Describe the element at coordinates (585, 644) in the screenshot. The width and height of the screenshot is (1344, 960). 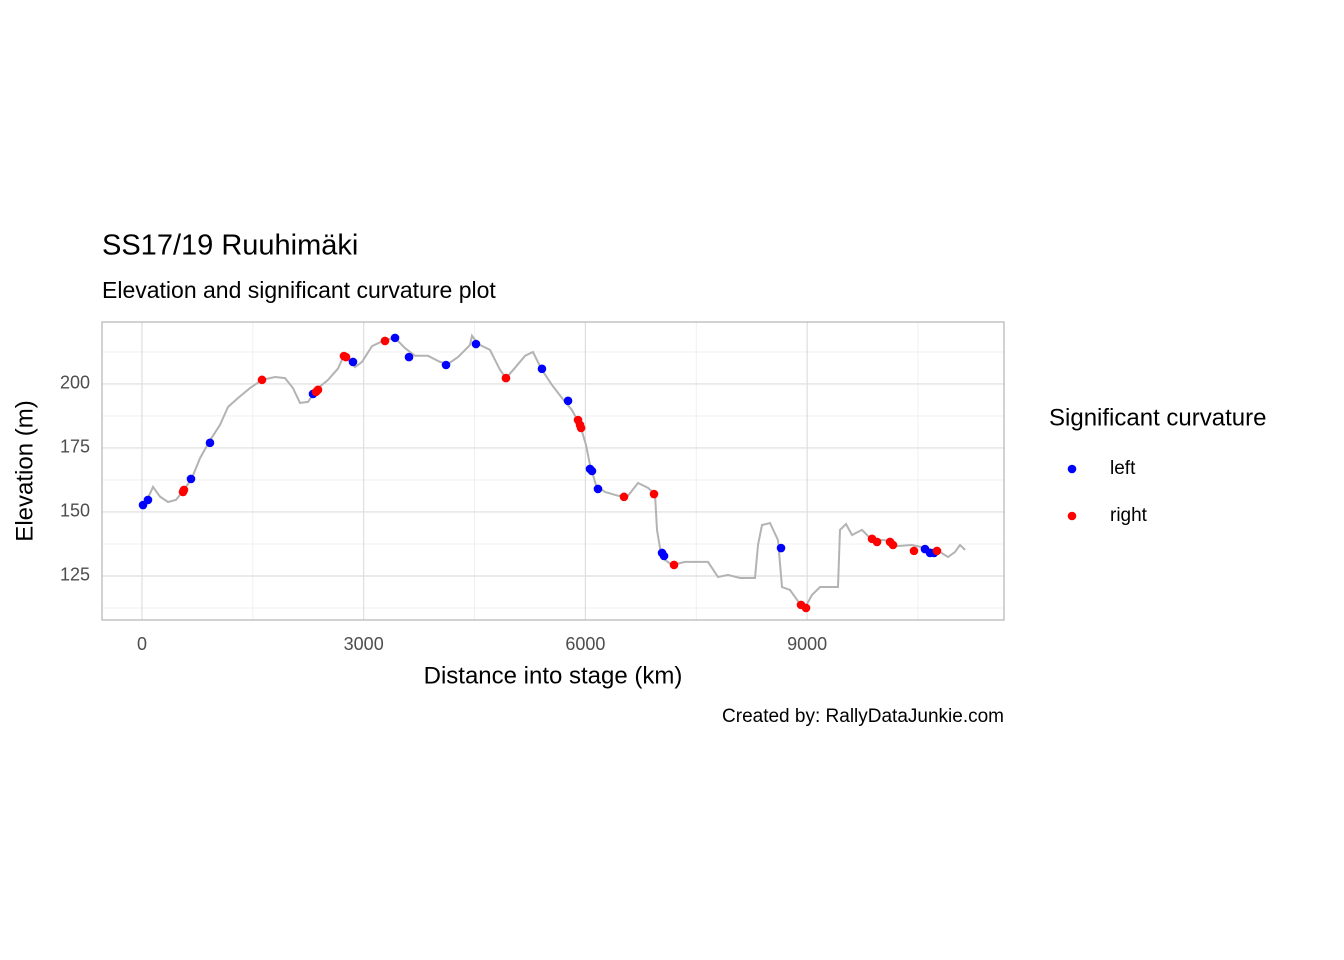
I see `x-tick-label: 6000` at that location.